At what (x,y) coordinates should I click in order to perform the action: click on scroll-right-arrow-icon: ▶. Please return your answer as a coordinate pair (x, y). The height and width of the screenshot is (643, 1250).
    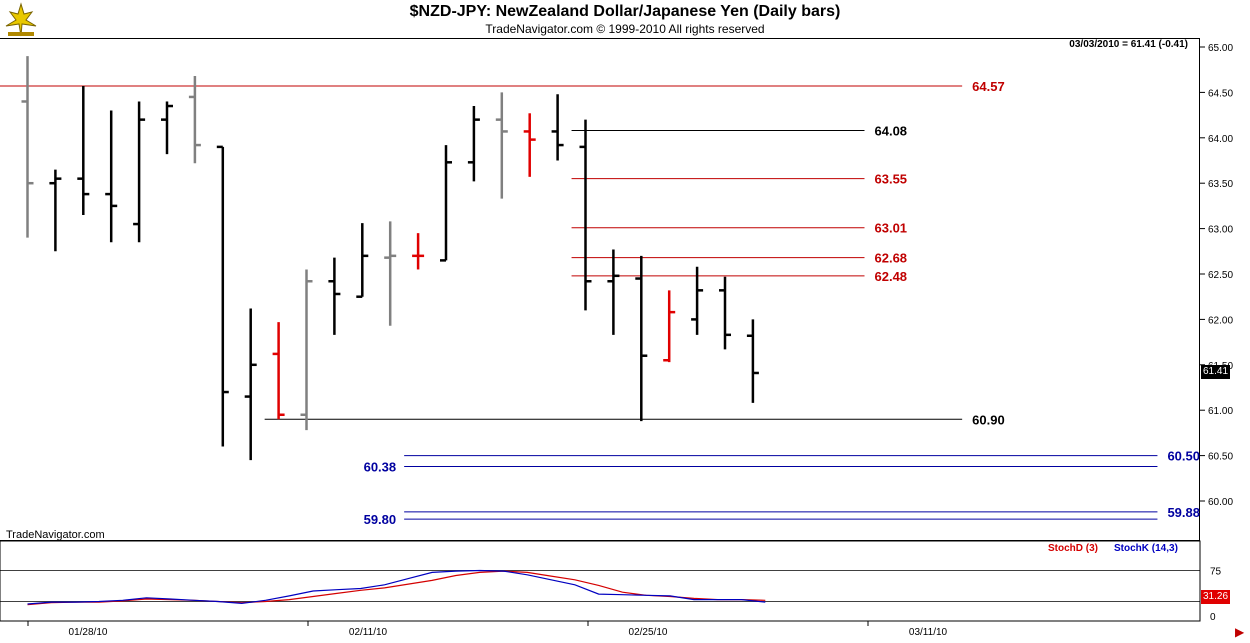
    Looking at the image, I should click on (1240, 632).